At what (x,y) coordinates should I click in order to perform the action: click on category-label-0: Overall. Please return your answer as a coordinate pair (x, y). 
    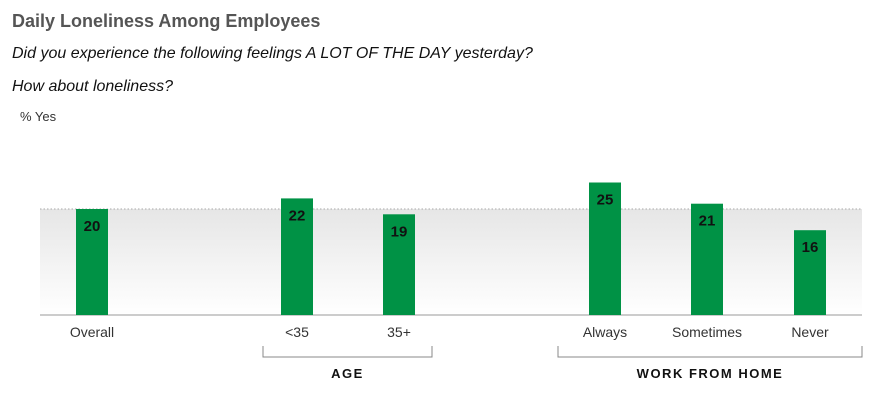
    Looking at the image, I should click on (92, 332).